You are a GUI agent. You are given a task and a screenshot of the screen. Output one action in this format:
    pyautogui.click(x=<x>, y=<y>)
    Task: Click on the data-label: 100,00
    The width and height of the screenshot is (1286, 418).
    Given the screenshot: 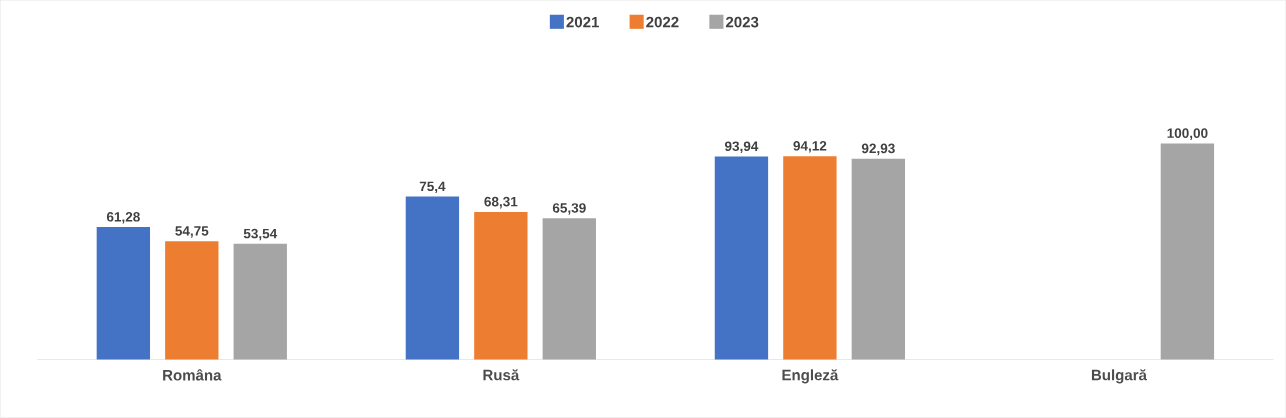 What is the action you would take?
    pyautogui.click(x=1187, y=134)
    